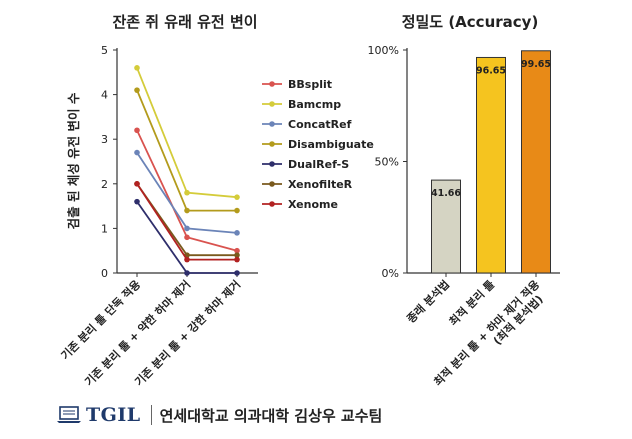  Describe the element at coordinates (271, 415) in the screenshot. I see `footer-org: 연세대학교 의과대학 김상우 교수팀` at that location.